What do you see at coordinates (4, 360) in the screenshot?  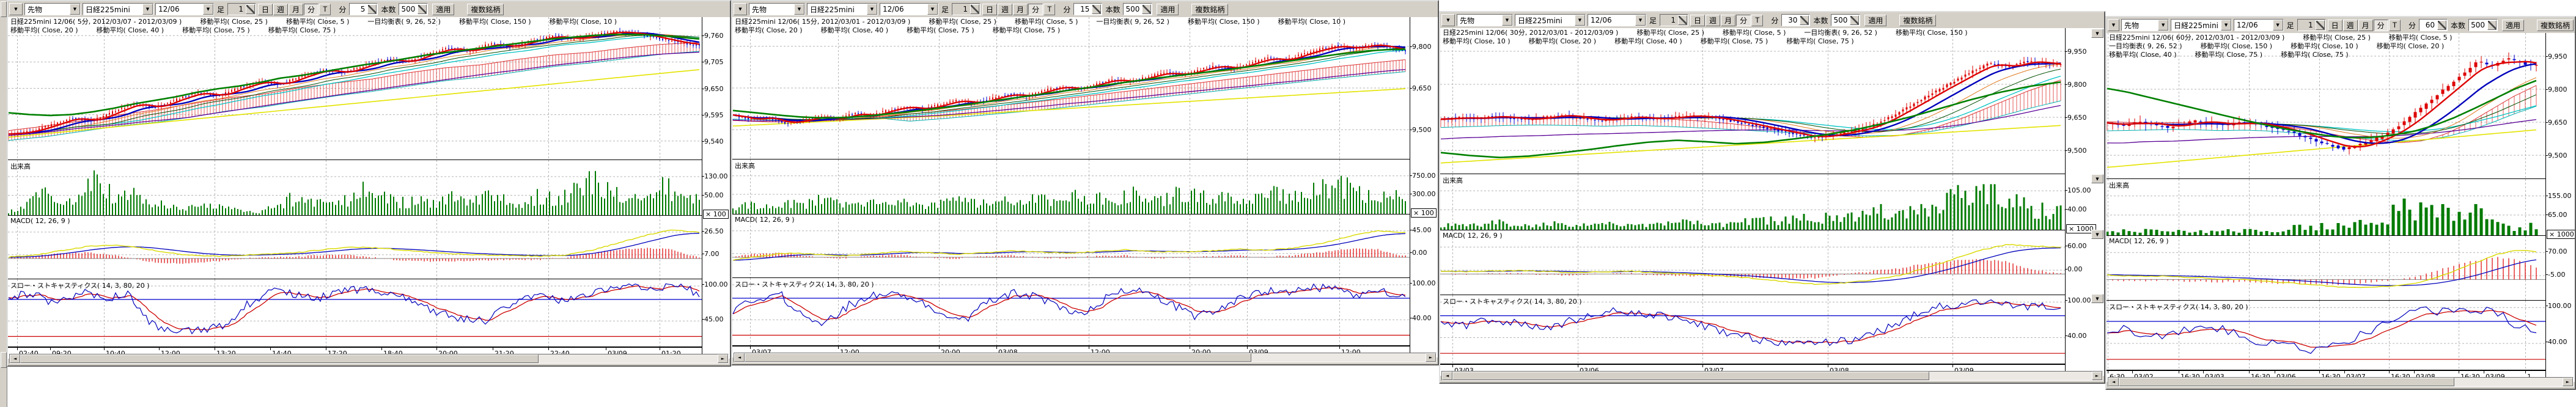 I see `splitter-handle-bottom` at bounding box center [4, 360].